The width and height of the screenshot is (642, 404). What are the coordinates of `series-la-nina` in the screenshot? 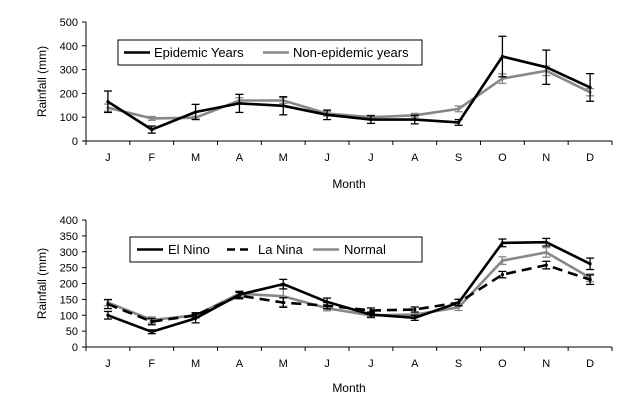 It's located at (349, 293).